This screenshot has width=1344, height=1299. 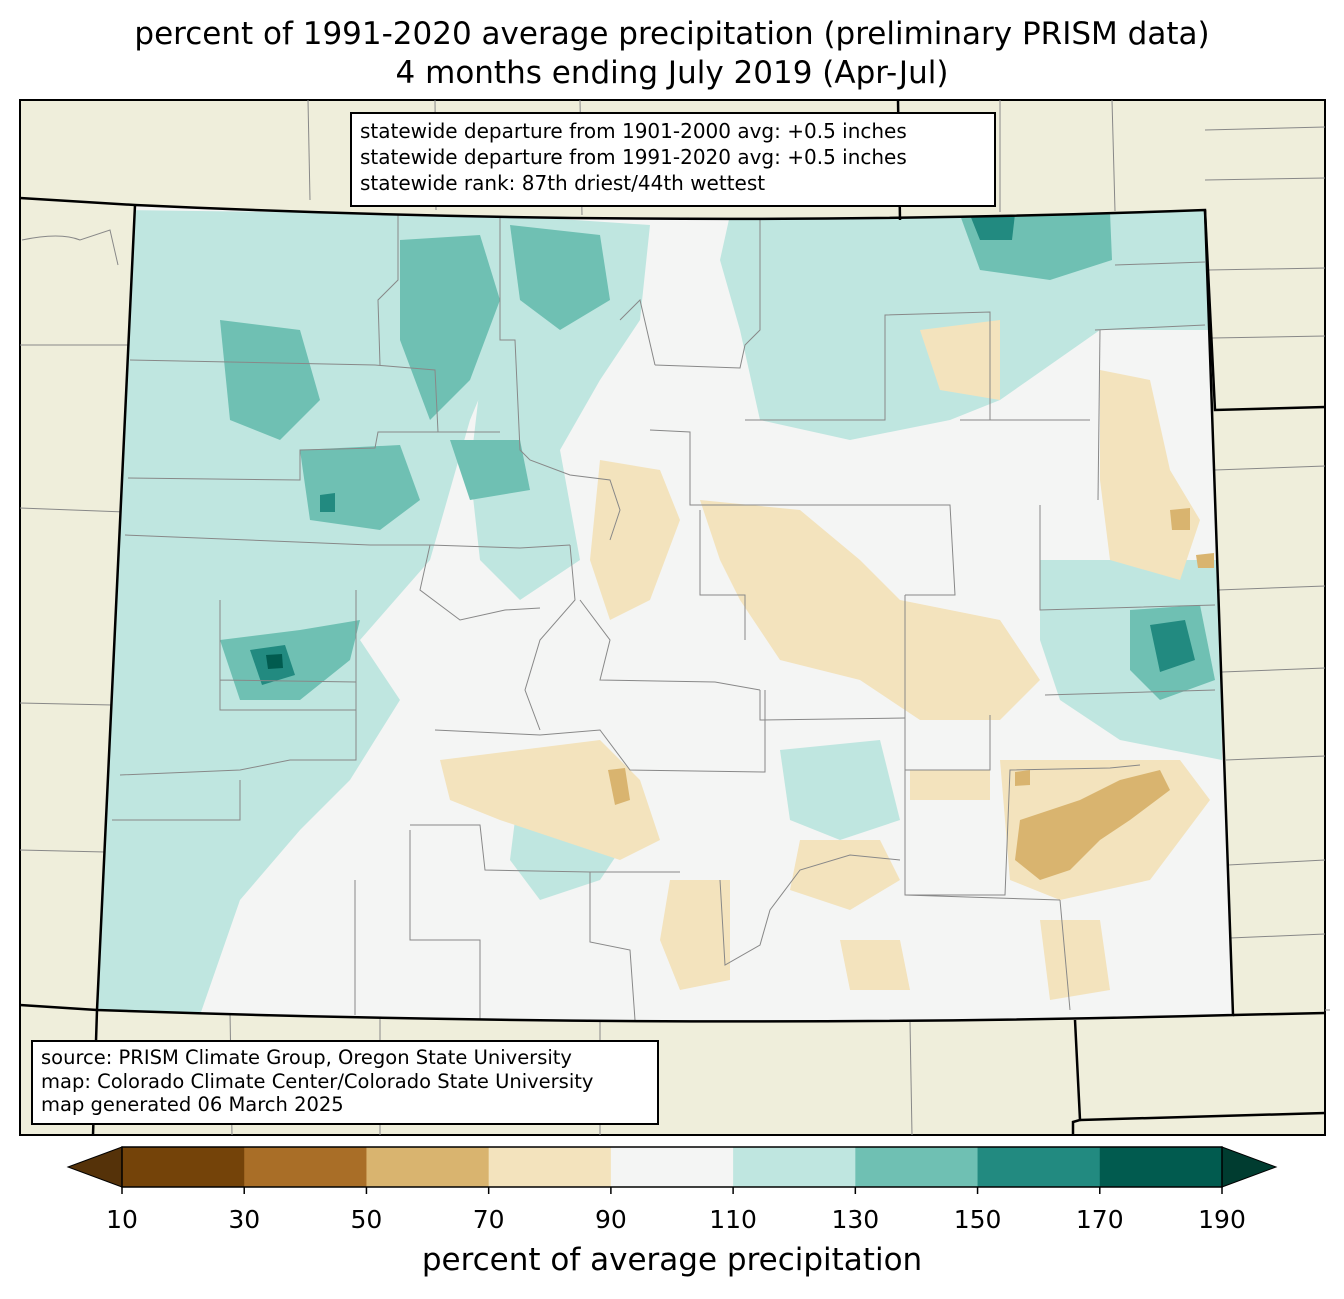 What do you see at coordinates (610, 1219) in the screenshot?
I see `colorbar-tick-label: 90` at bounding box center [610, 1219].